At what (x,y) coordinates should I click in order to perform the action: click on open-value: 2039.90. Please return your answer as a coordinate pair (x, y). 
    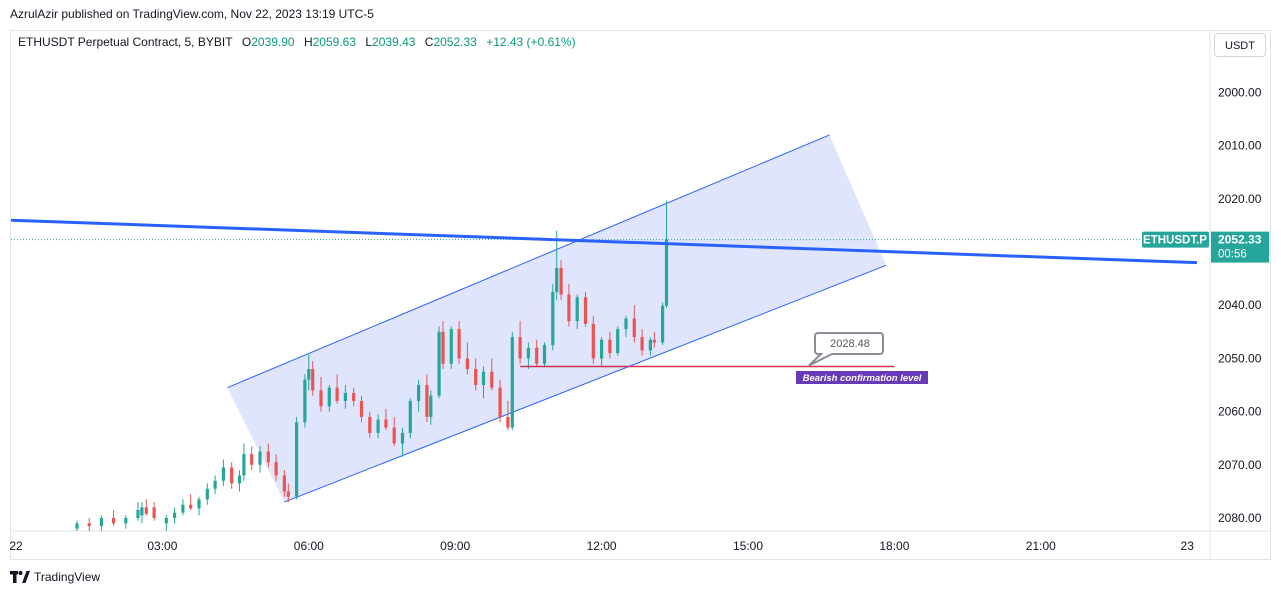
    Looking at the image, I should click on (273, 42).